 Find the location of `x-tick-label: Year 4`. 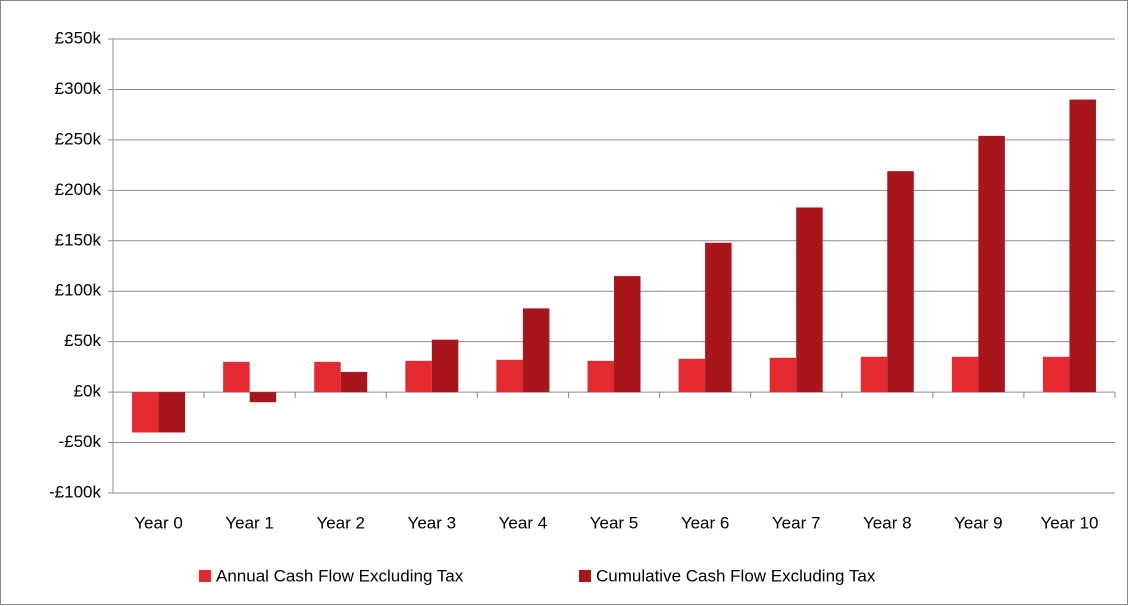

x-tick-label: Year 4 is located at coordinates (523, 522).